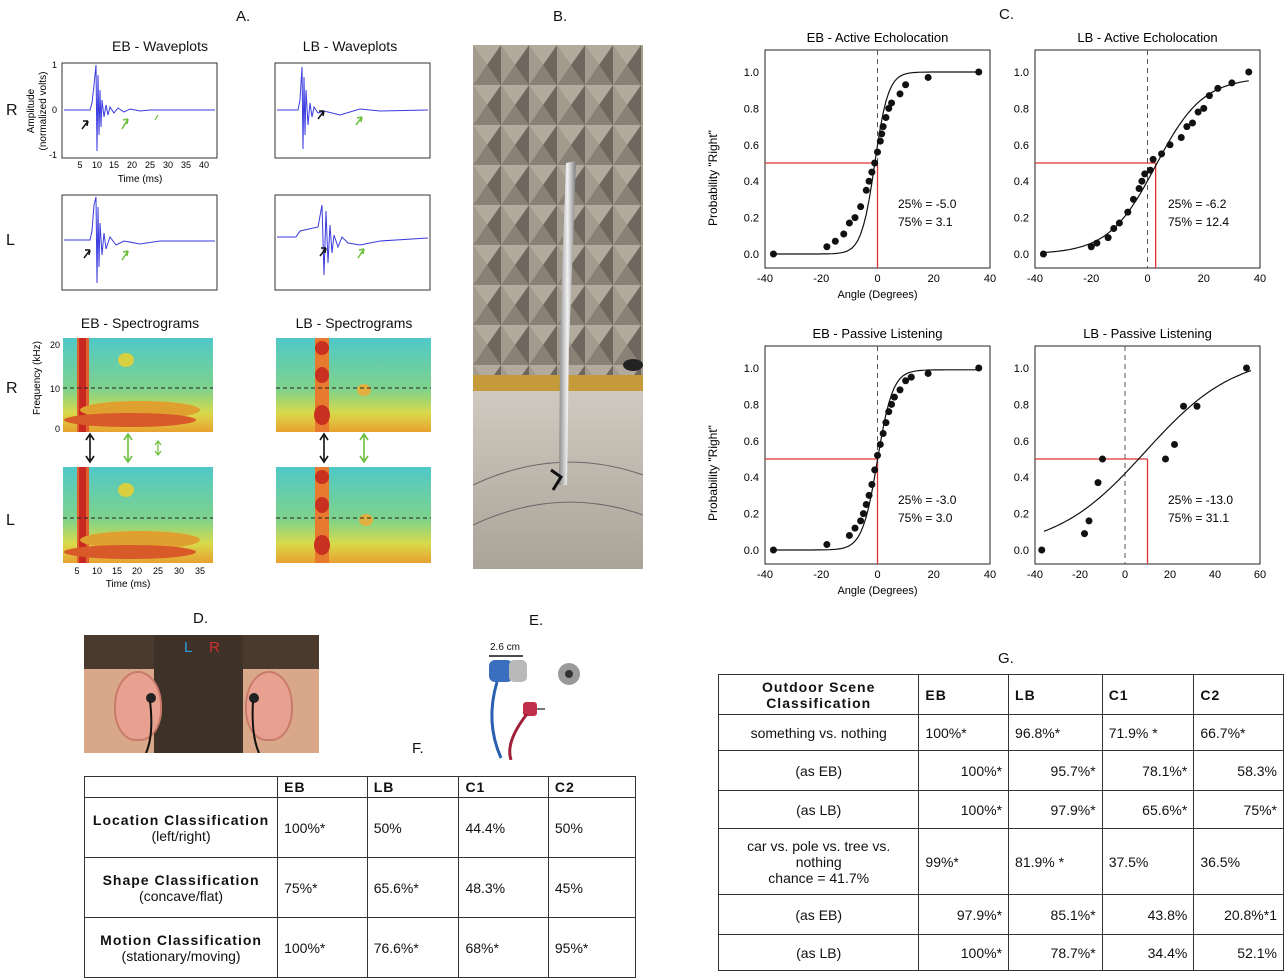 This screenshot has width=1287, height=978. Describe the element at coordinates (140, 179) in the screenshot. I see `wave-time-label: Time (ms)` at that location.